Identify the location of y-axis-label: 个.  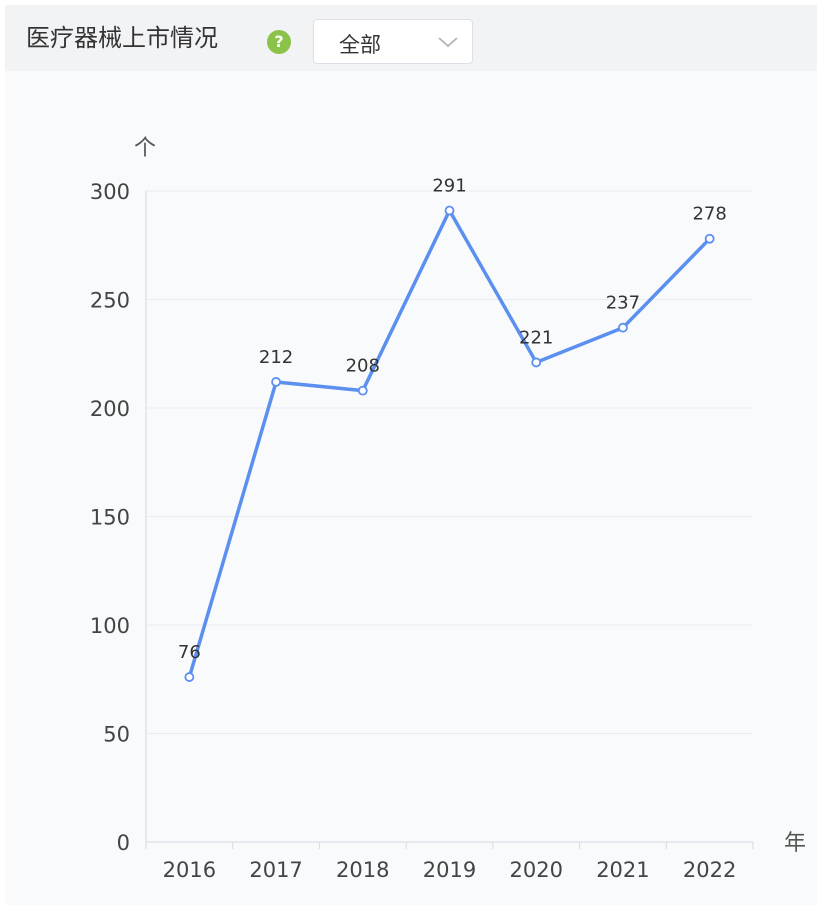
(145, 148).